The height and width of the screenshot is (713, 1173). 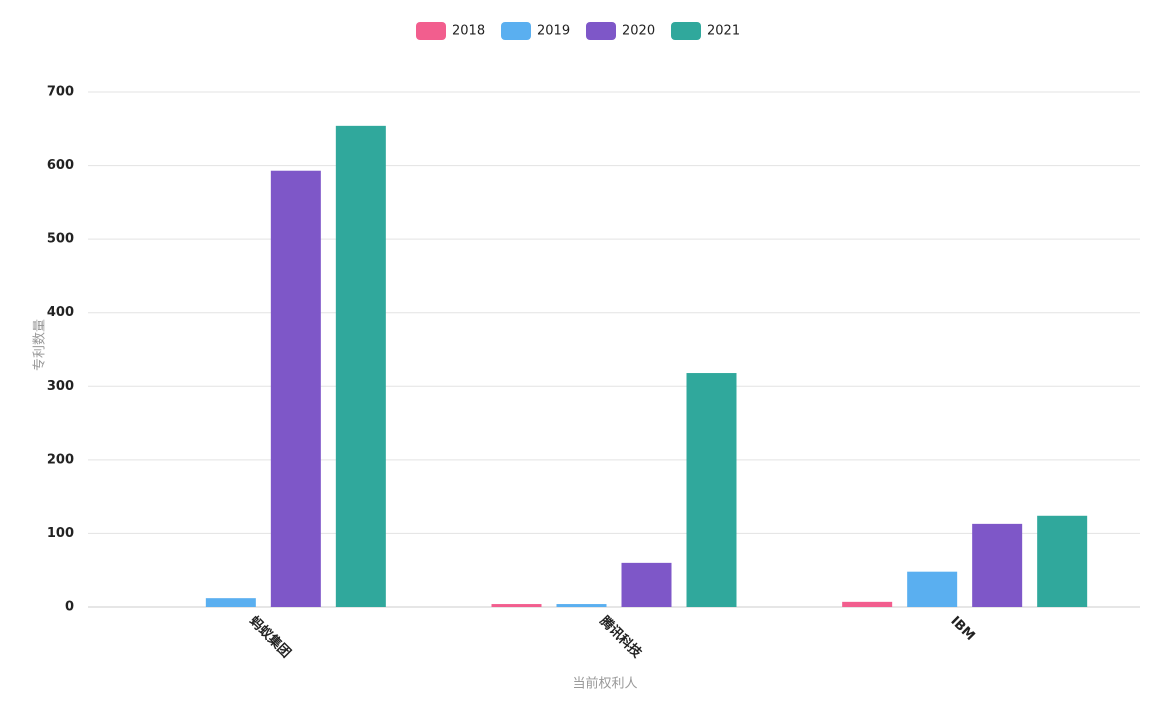 I want to click on x-axis-label: 当前权利人, so click(x=604, y=684).